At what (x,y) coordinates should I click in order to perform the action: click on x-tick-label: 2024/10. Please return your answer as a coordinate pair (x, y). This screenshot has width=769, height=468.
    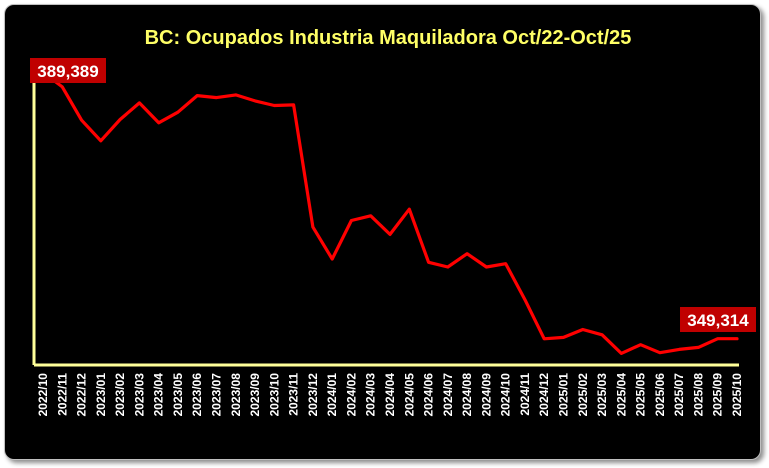
    Looking at the image, I should click on (506, 395).